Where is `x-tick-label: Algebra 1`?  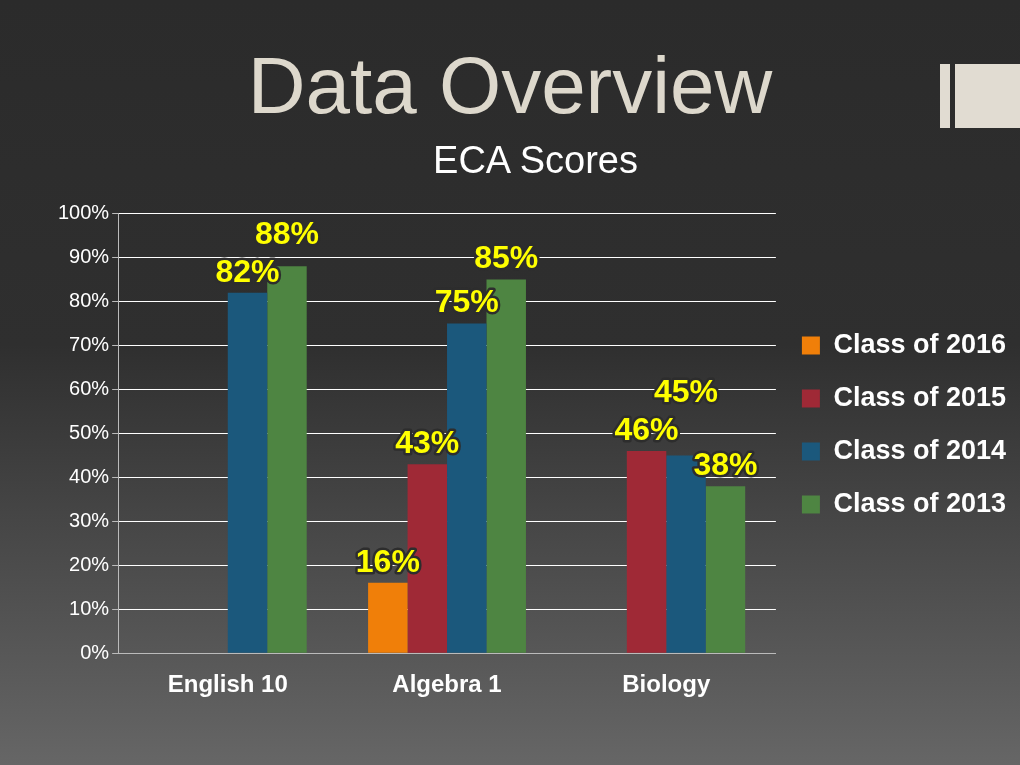
x-tick-label: Algebra 1 is located at coordinates (447, 684).